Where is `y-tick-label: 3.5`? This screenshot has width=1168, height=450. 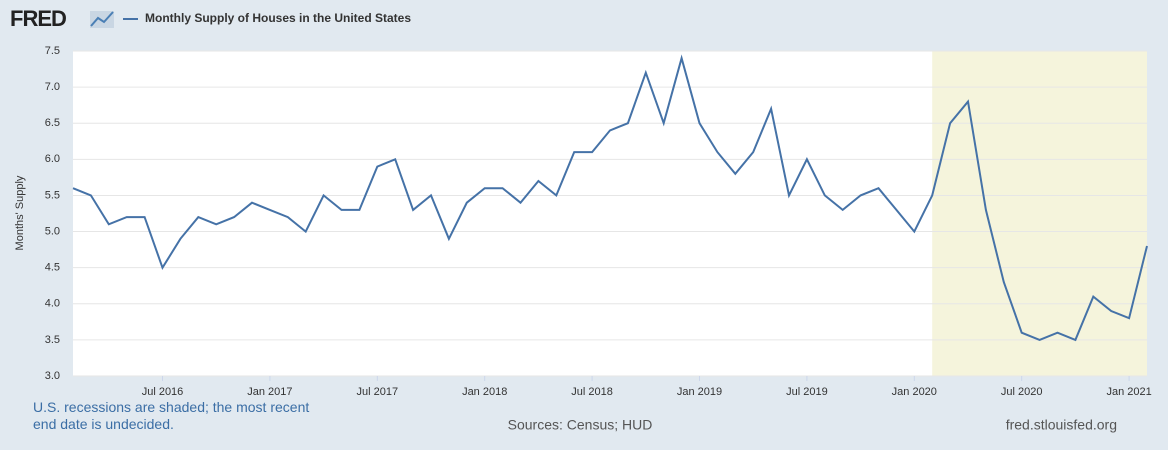 y-tick-label: 3.5 is located at coordinates (52, 340).